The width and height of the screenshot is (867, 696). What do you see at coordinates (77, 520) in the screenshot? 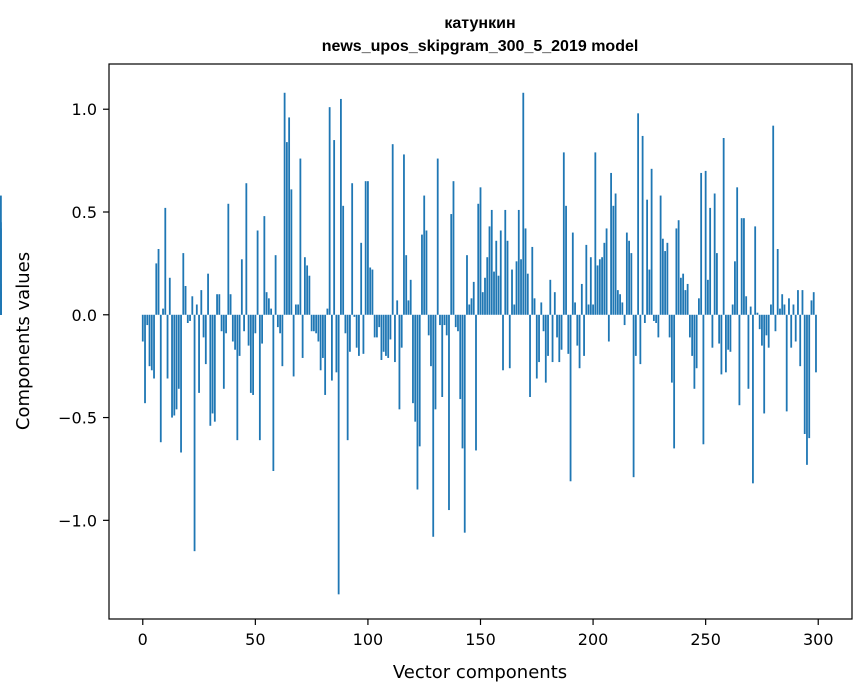
I see `y-tick-label: −1.0` at bounding box center [77, 520].